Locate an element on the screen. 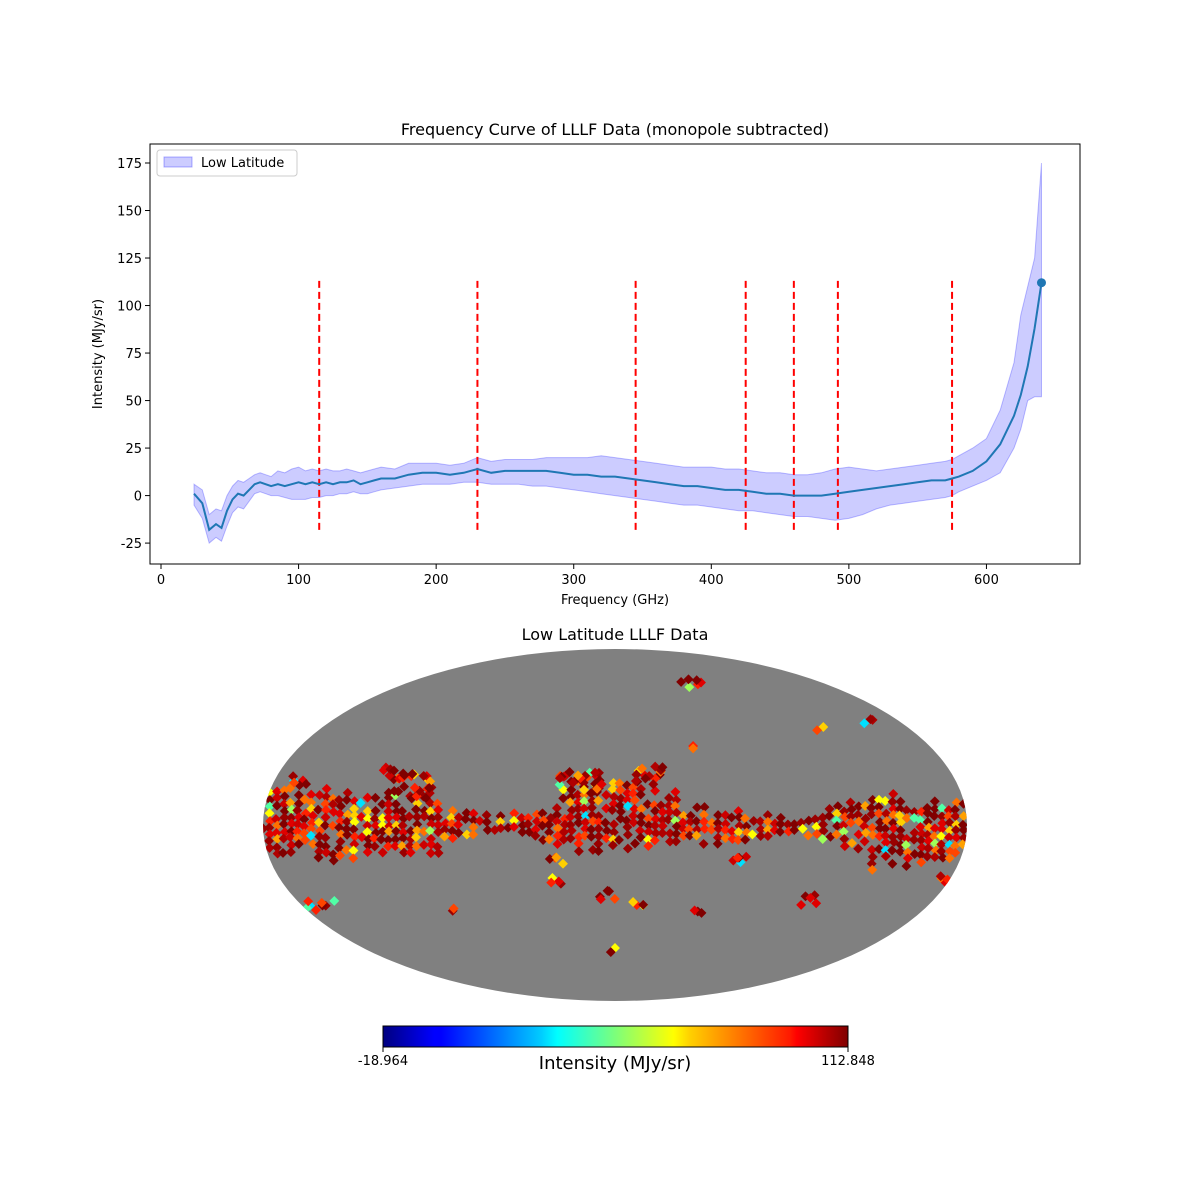 This screenshot has height=1200, width=1200. legend: Low Latitude is located at coordinates (227, 163).